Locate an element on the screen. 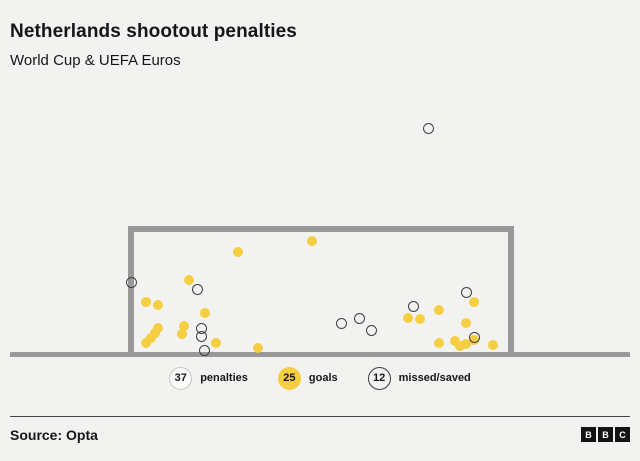 The height and width of the screenshot is (461, 640). legend-item-missed: 12 missed/saved is located at coordinates (419, 378).